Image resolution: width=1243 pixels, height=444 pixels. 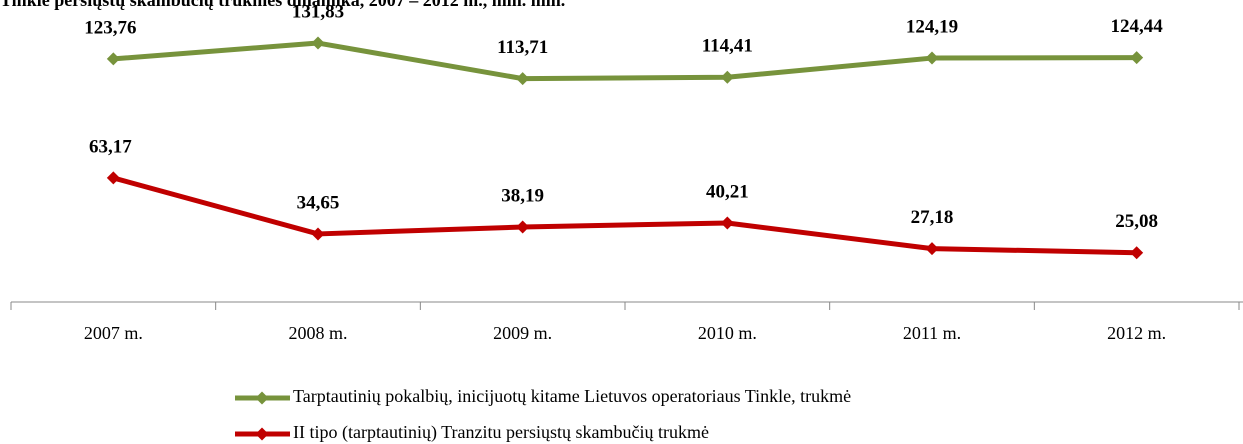 I want to click on data-label: 123,76, so click(x=110, y=27).